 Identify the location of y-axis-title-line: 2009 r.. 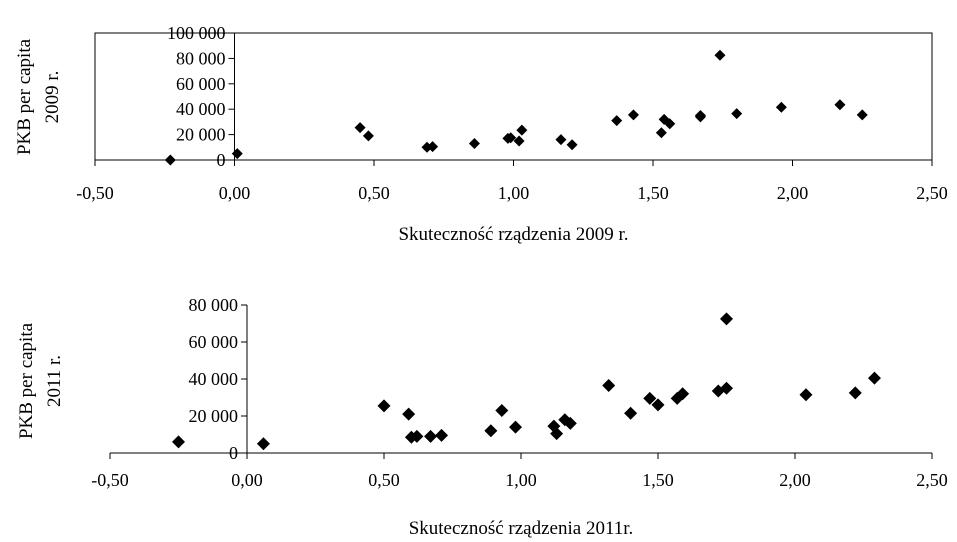
(52, 97).